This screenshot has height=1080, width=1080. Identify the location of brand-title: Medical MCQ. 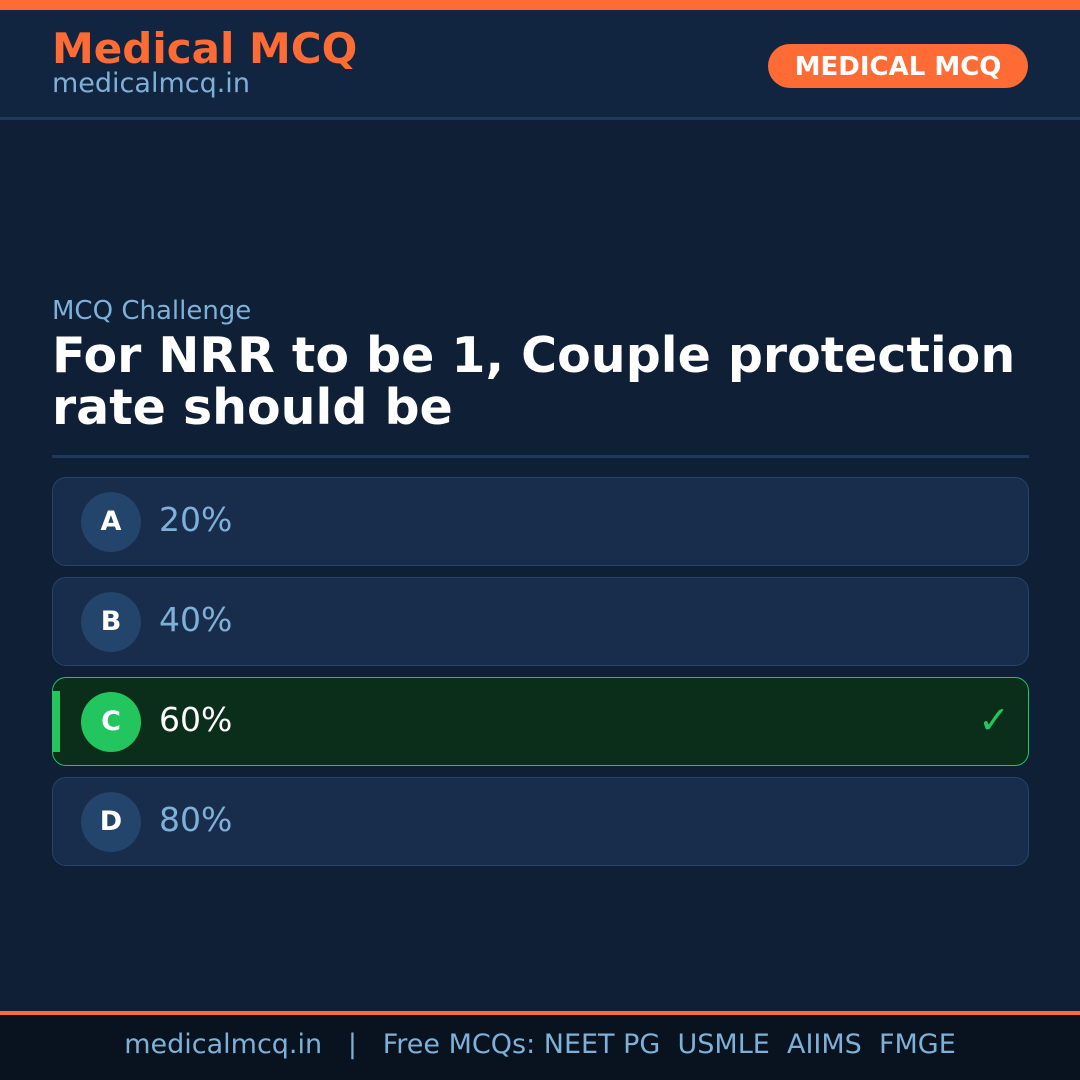
(205, 48).